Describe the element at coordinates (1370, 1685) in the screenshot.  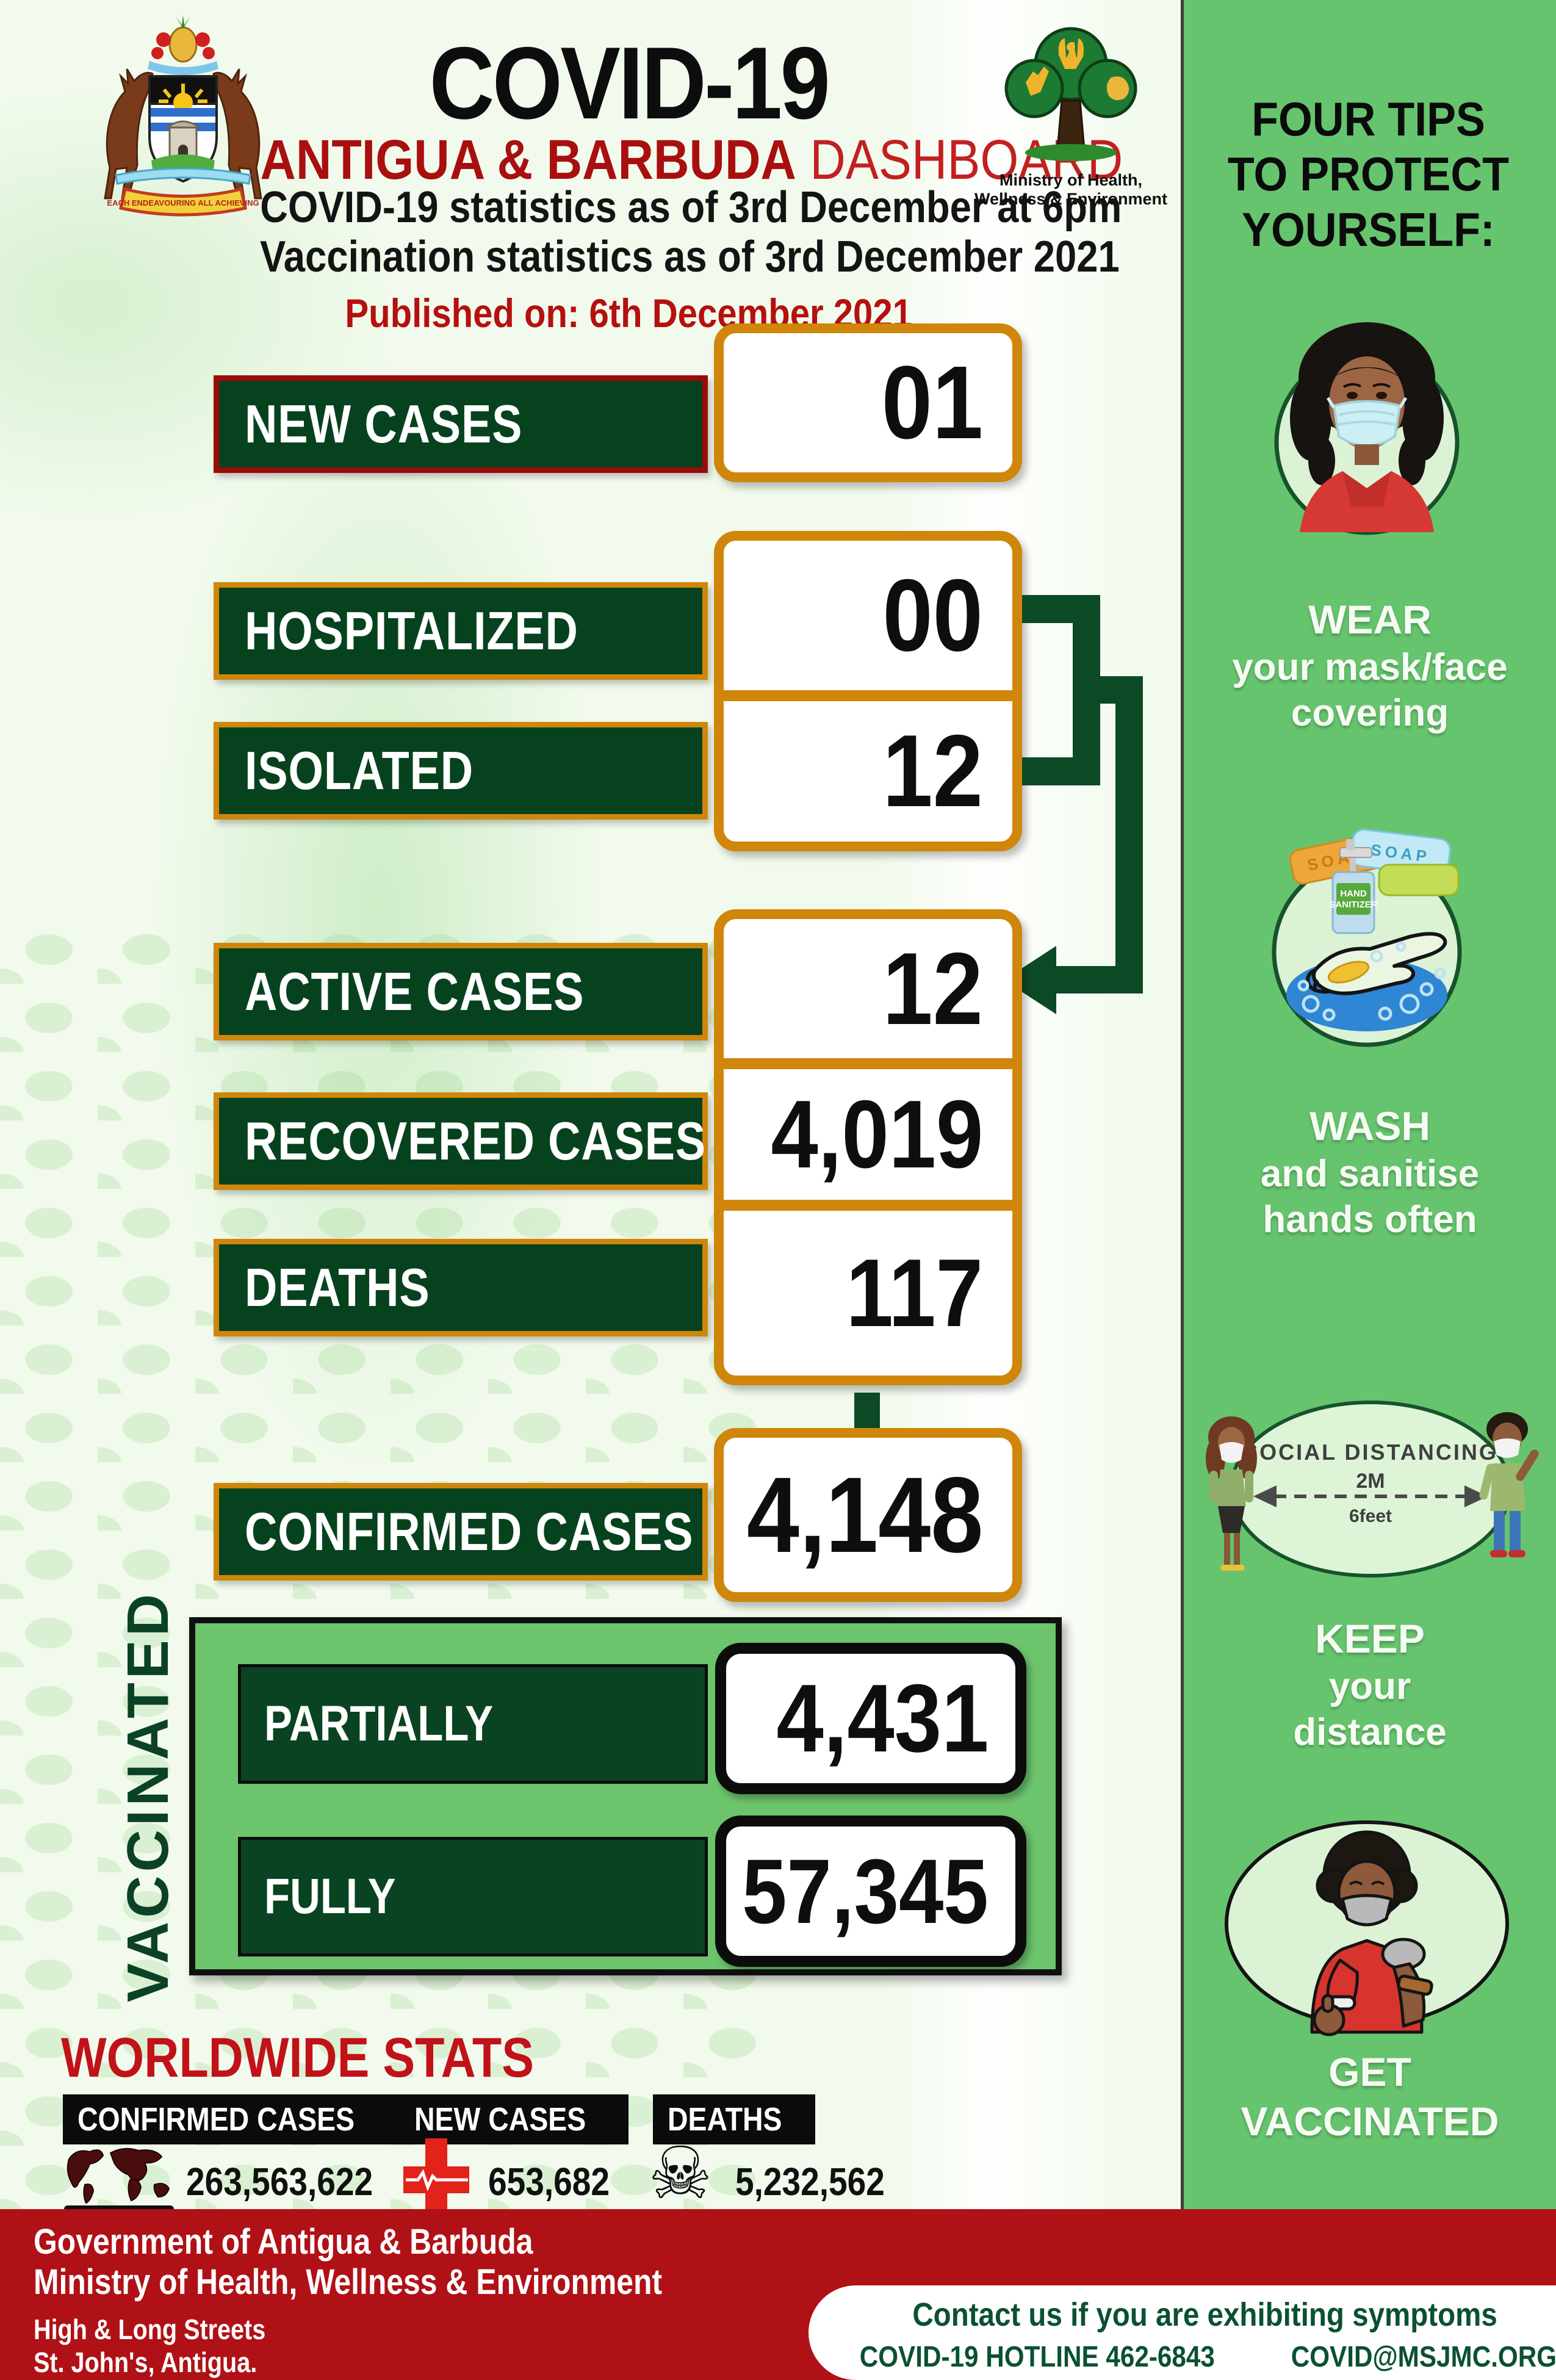
I see `tip-distance-text: KEEP your distance` at that location.